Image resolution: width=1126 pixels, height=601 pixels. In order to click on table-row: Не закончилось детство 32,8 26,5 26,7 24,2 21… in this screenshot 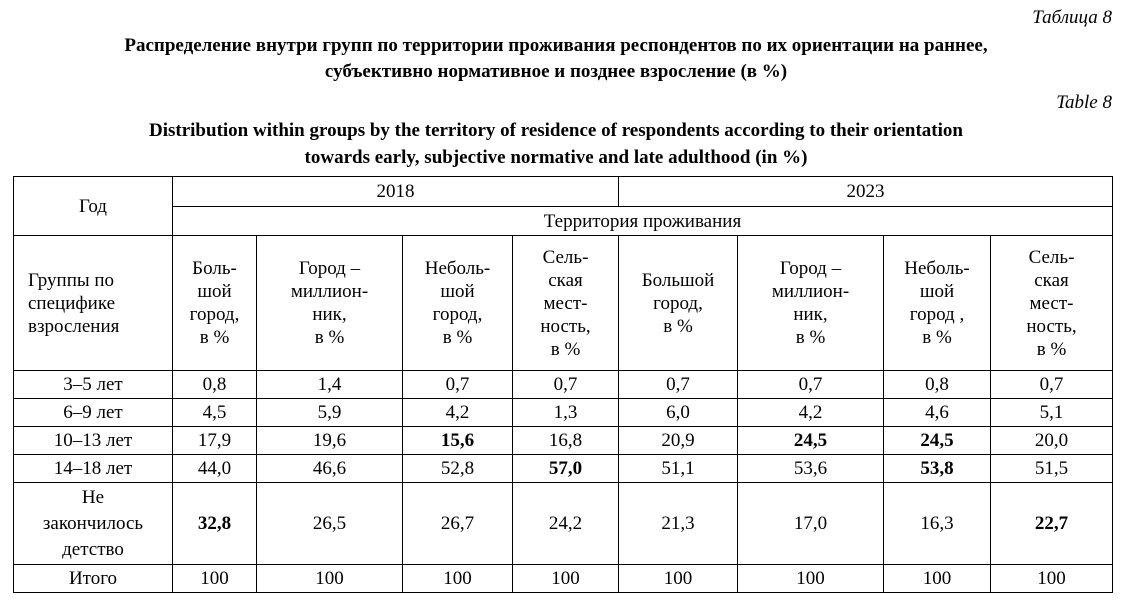, I will do `click(563, 523)`.